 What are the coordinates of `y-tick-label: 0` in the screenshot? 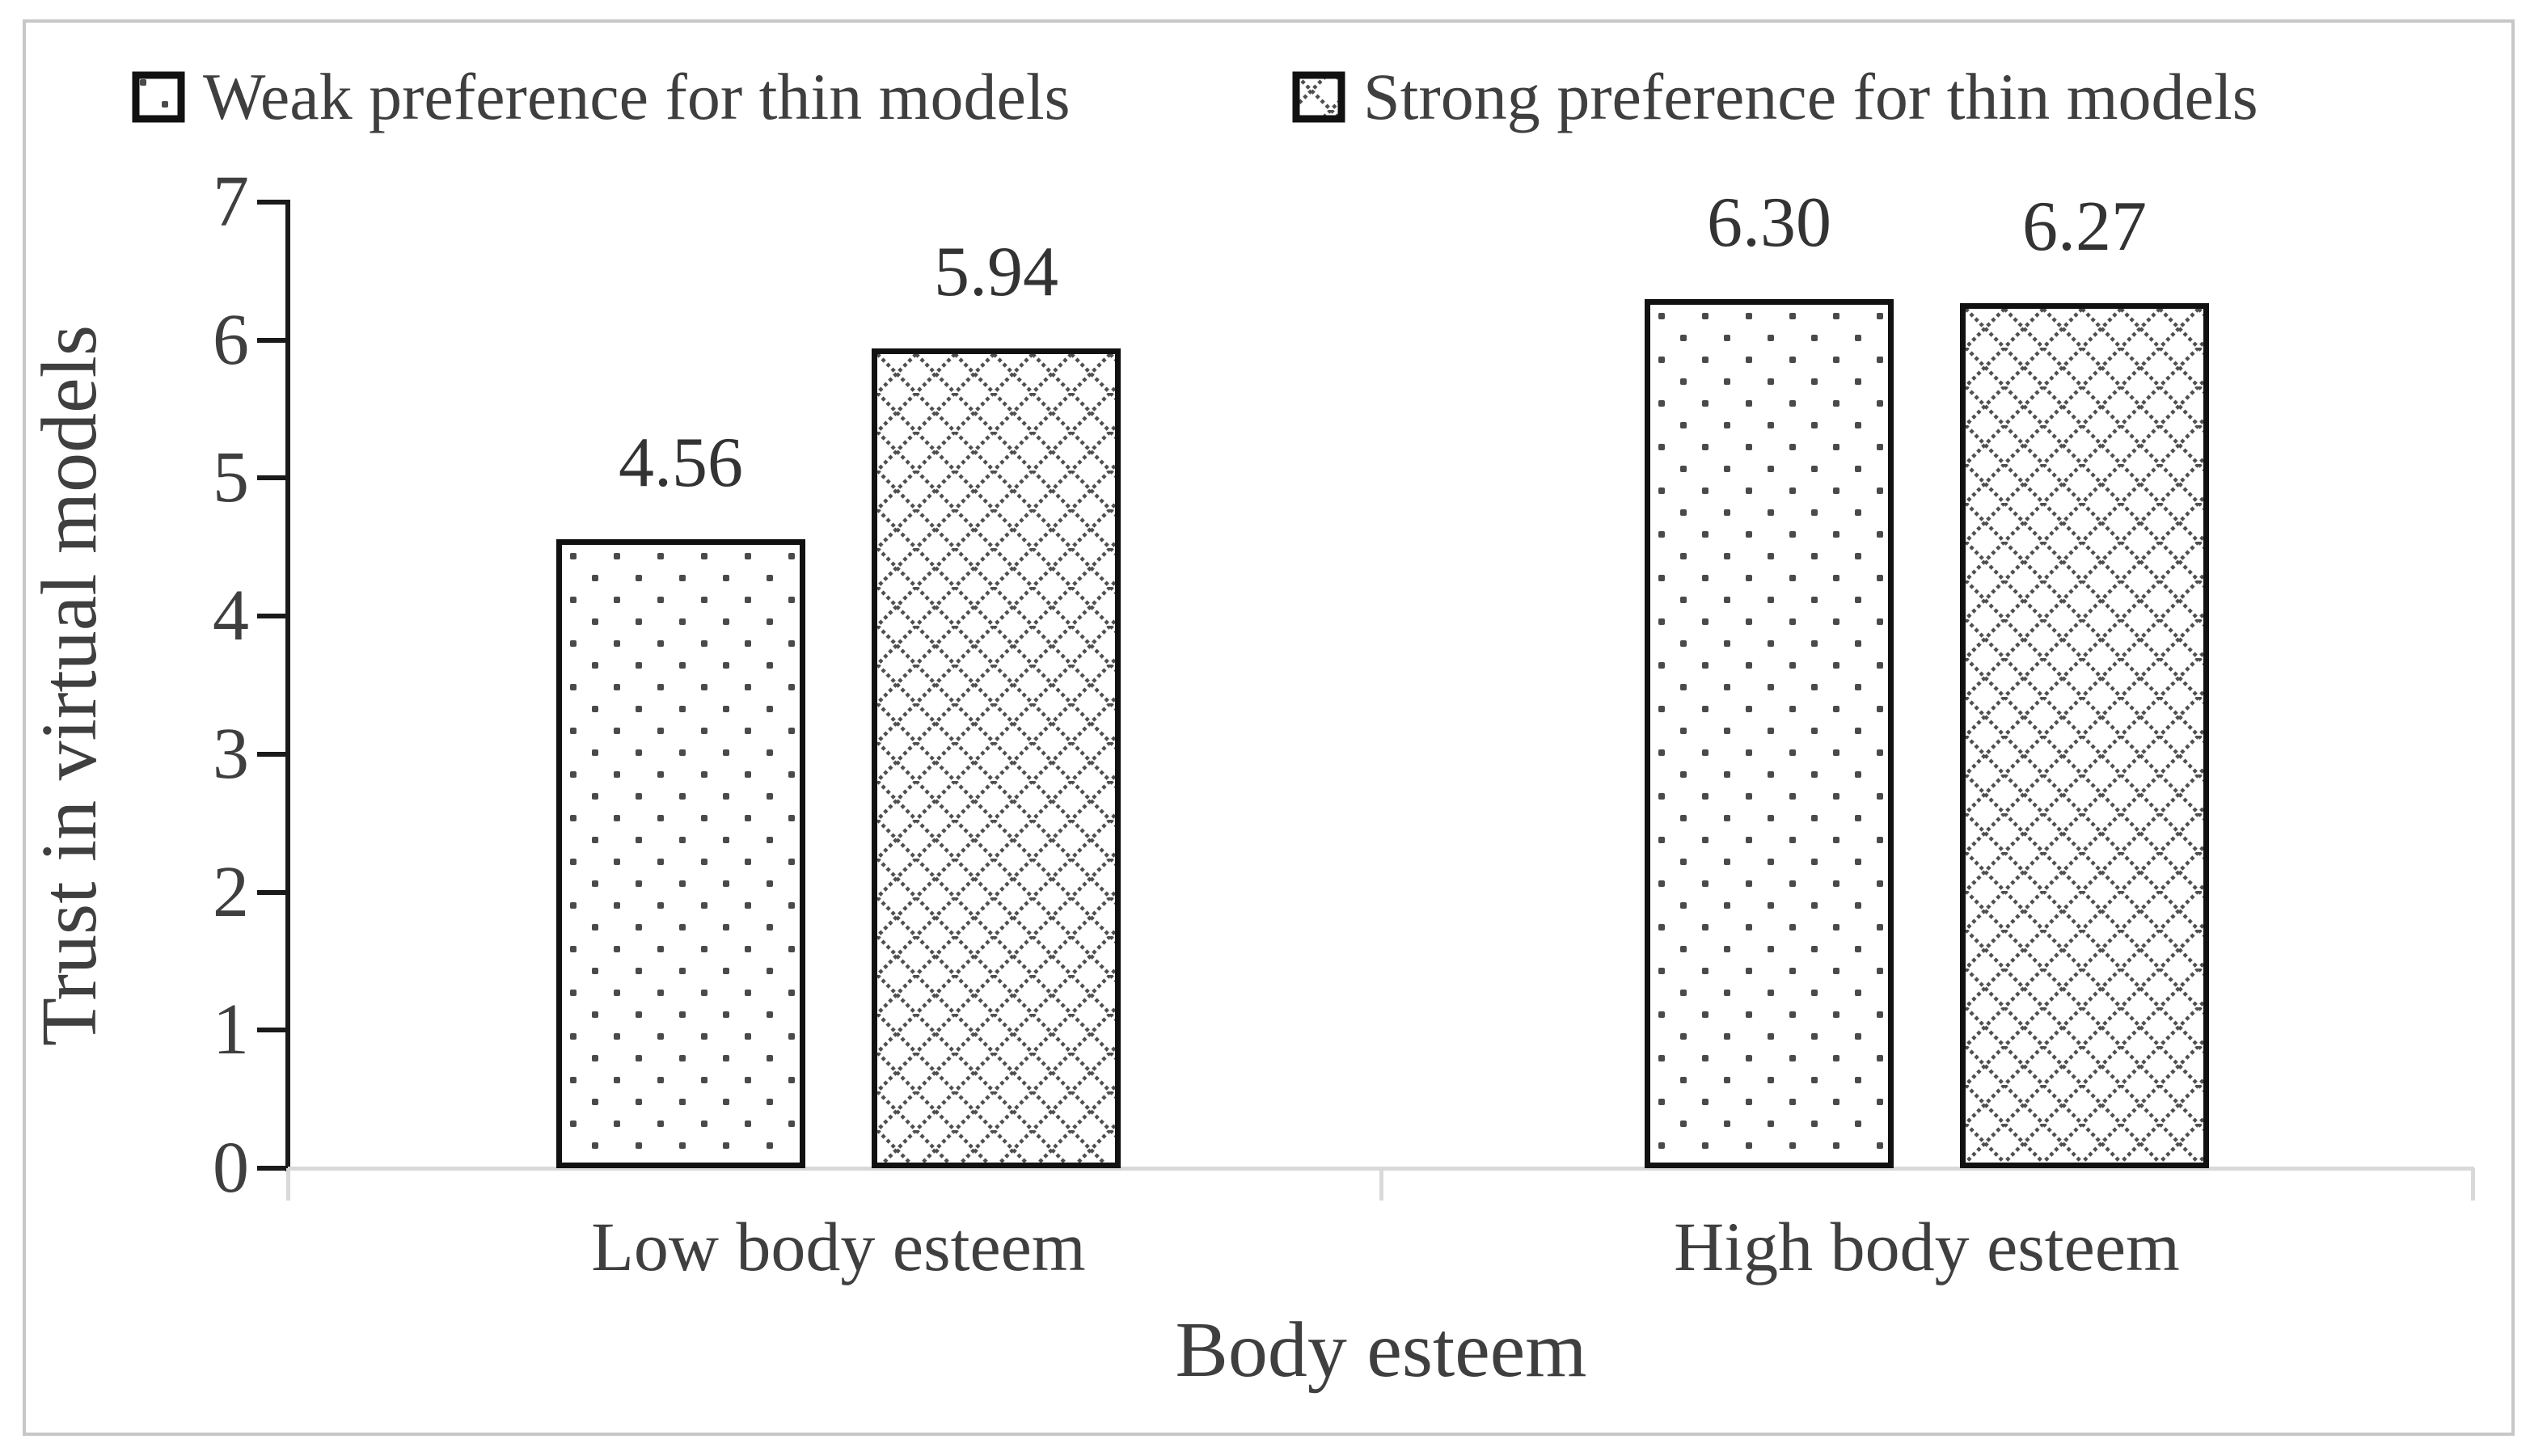 It's located at (231, 1168).